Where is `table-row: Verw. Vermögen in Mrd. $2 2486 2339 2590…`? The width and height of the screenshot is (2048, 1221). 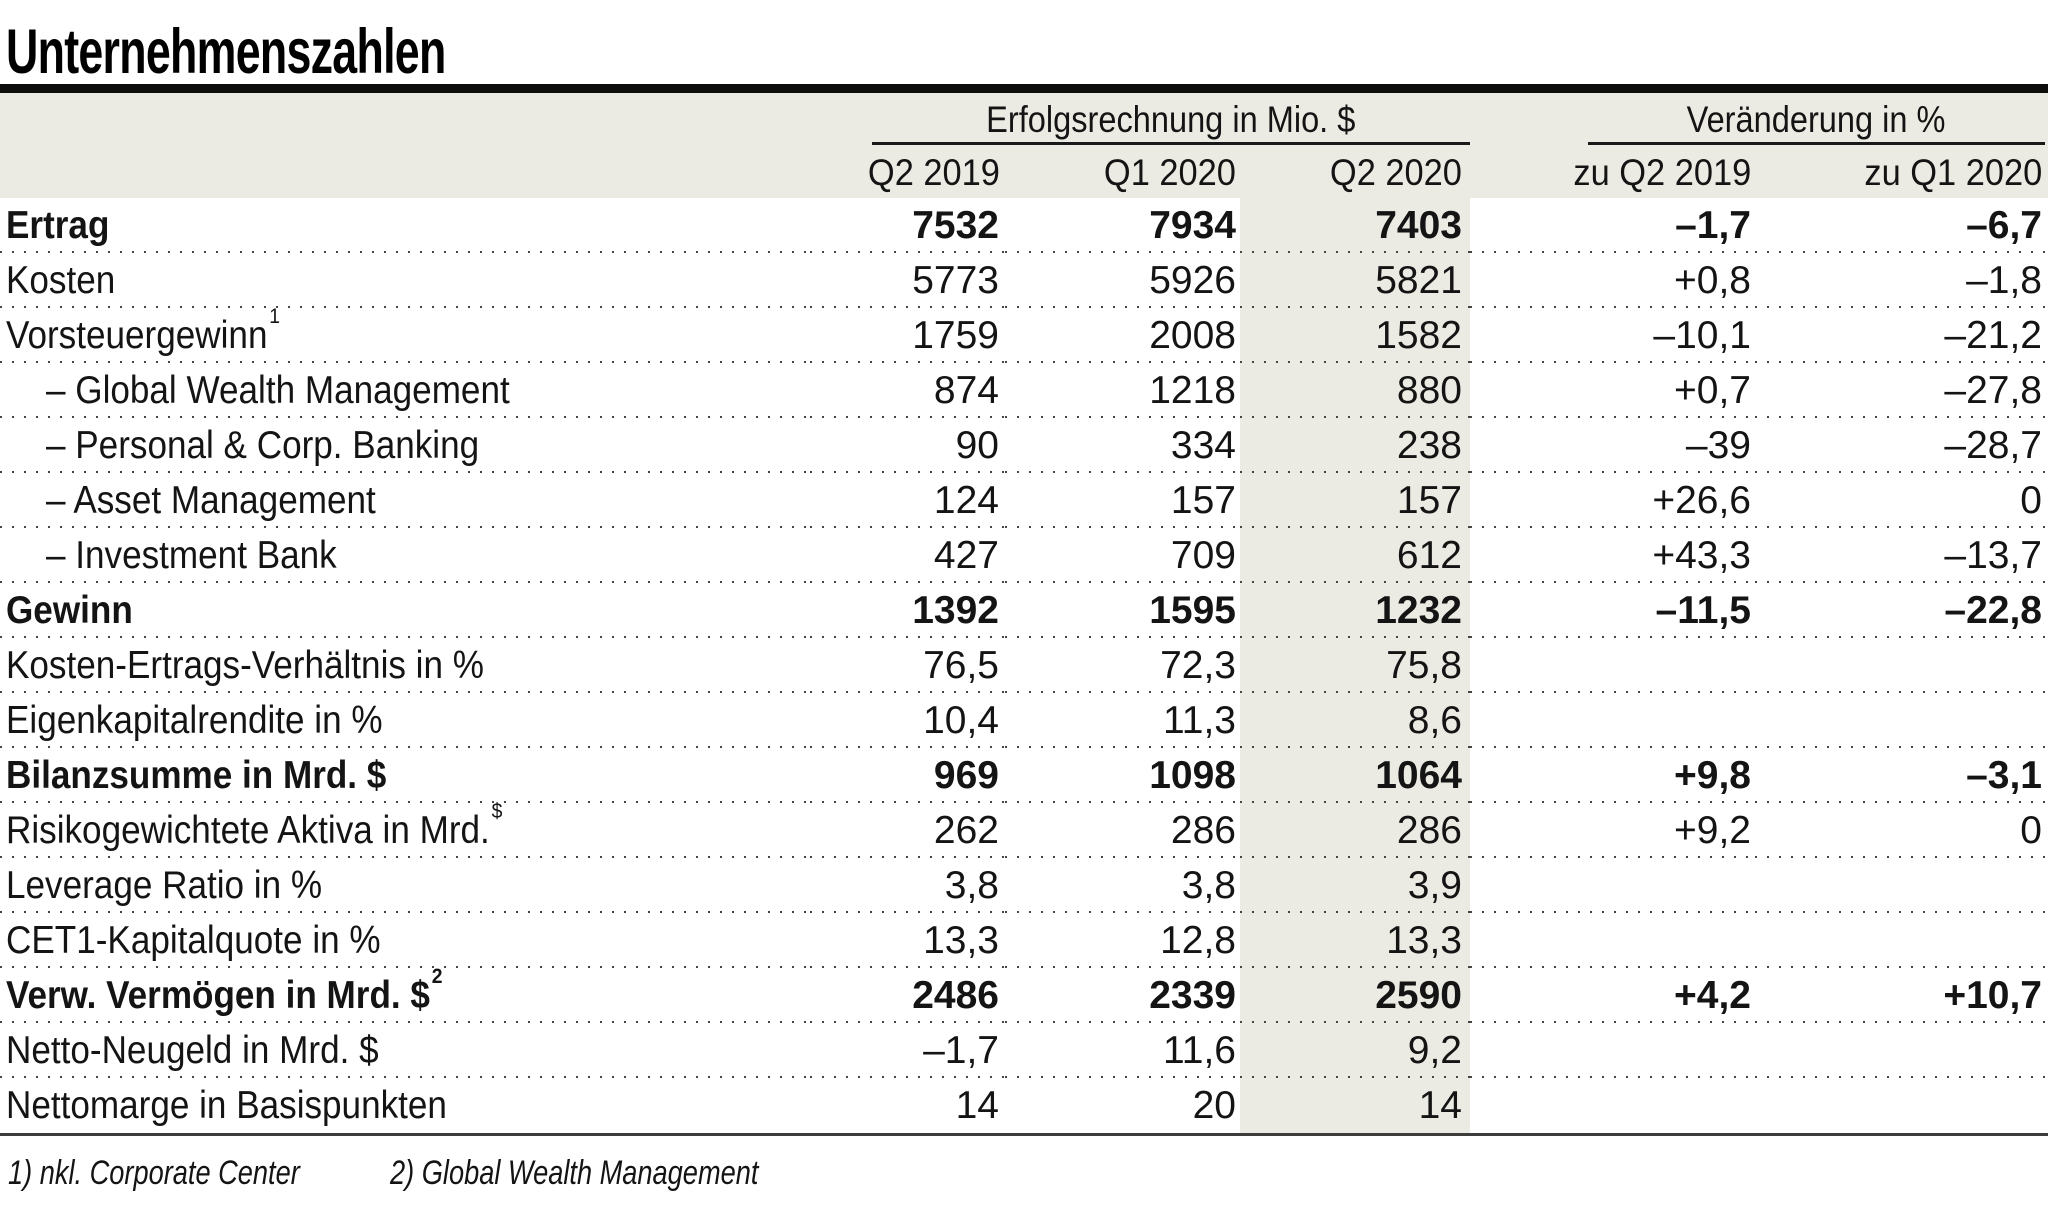
table-row: Verw. Vermögen in Mrd. $2 2486 2339 2590… is located at coordinates (1024, 994).